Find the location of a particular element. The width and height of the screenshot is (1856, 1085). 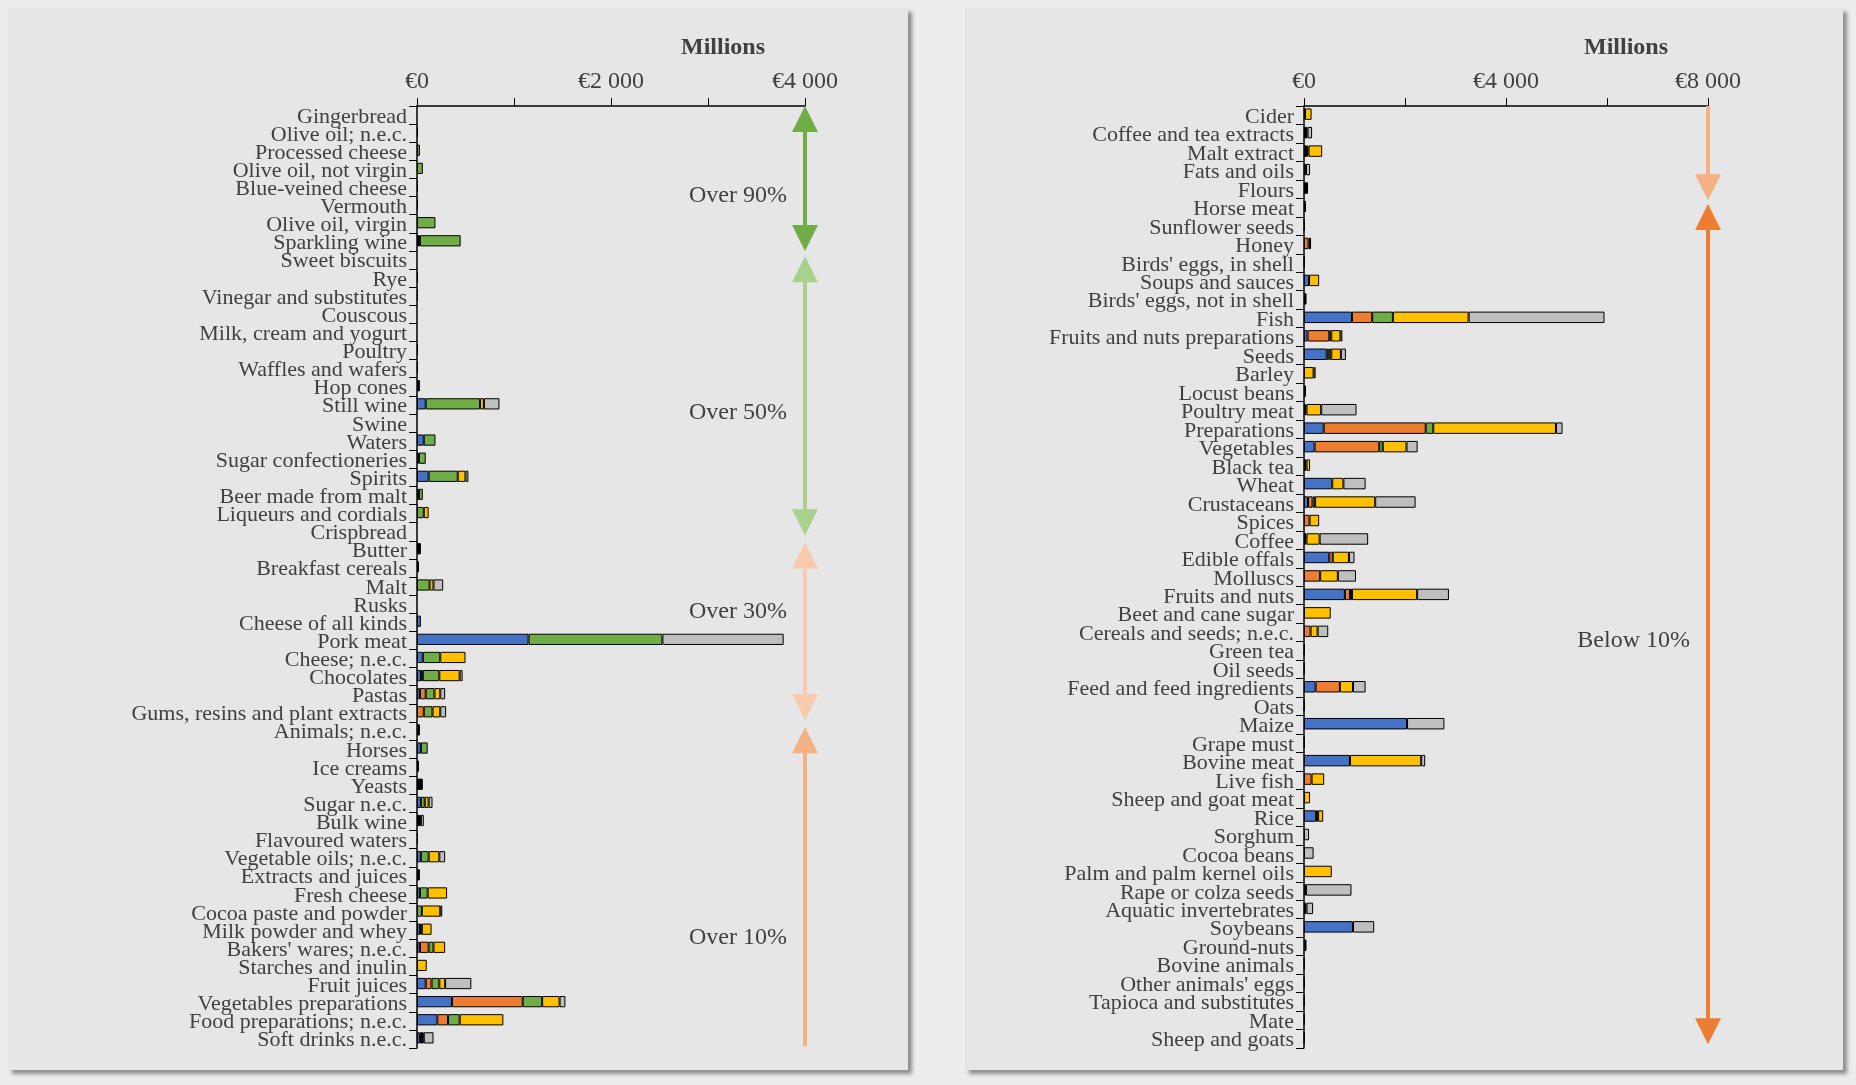

annotation: Over 50% is located at coordinates (738, 411).